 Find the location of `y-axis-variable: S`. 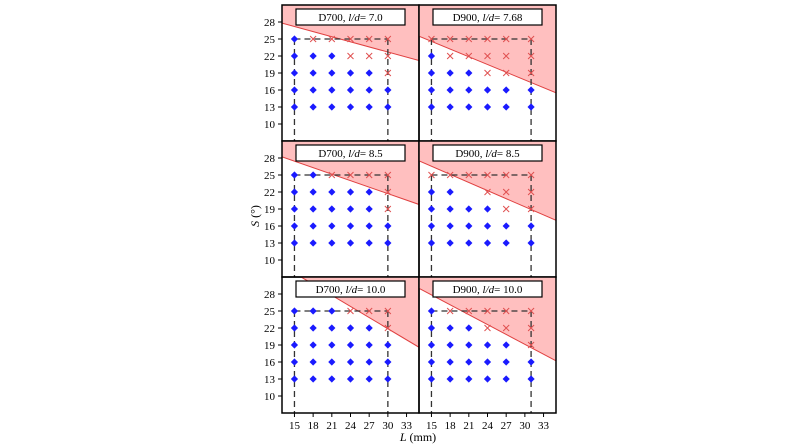

y-axis-variable: S is located at coordinates (255, 224).